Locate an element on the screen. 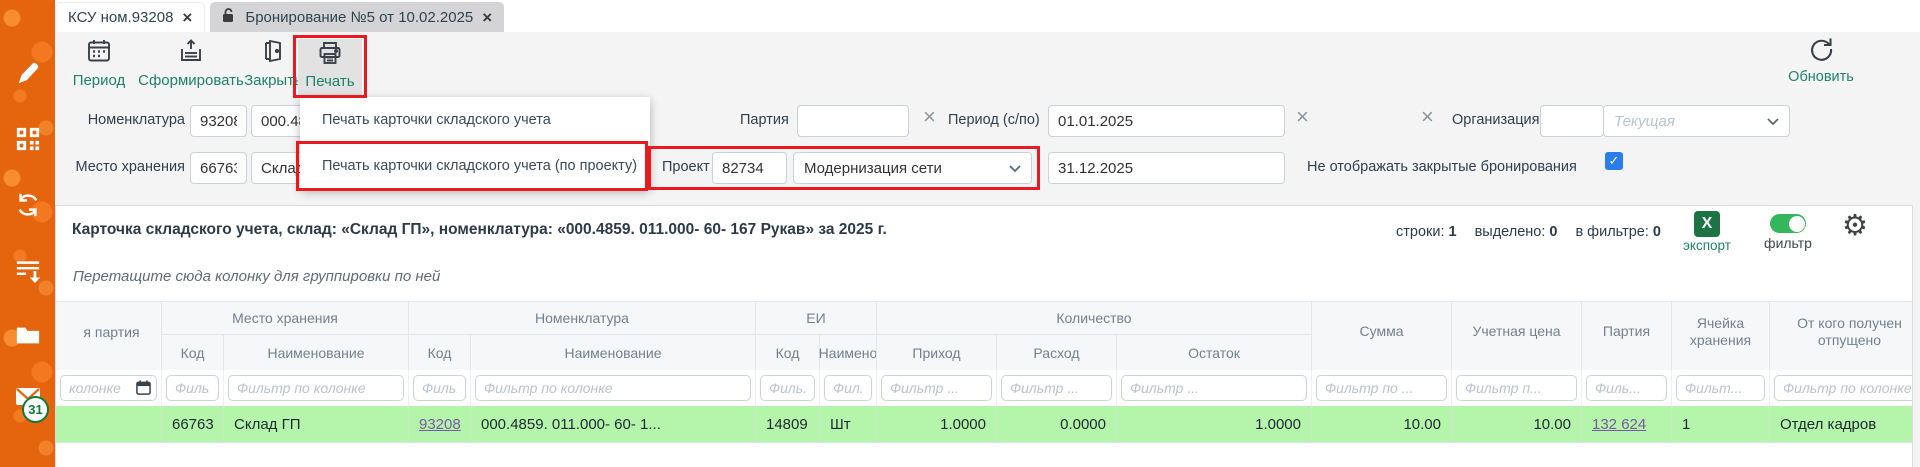 The width and height of the screenshot is (1920, 467). build-button: Сформировать is located at coordinates (191, 63).